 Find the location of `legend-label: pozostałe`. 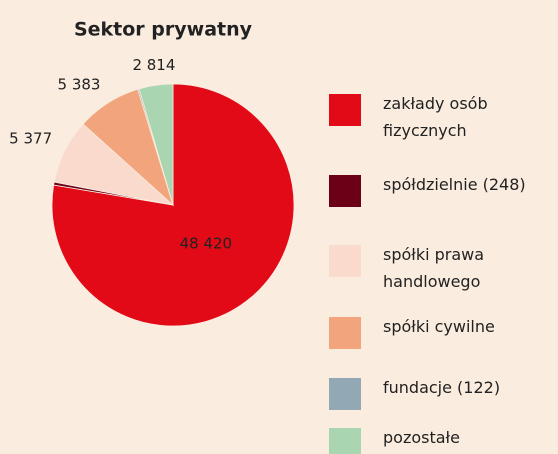

legend-label: pozostałe is located at coordinates (421, 437).